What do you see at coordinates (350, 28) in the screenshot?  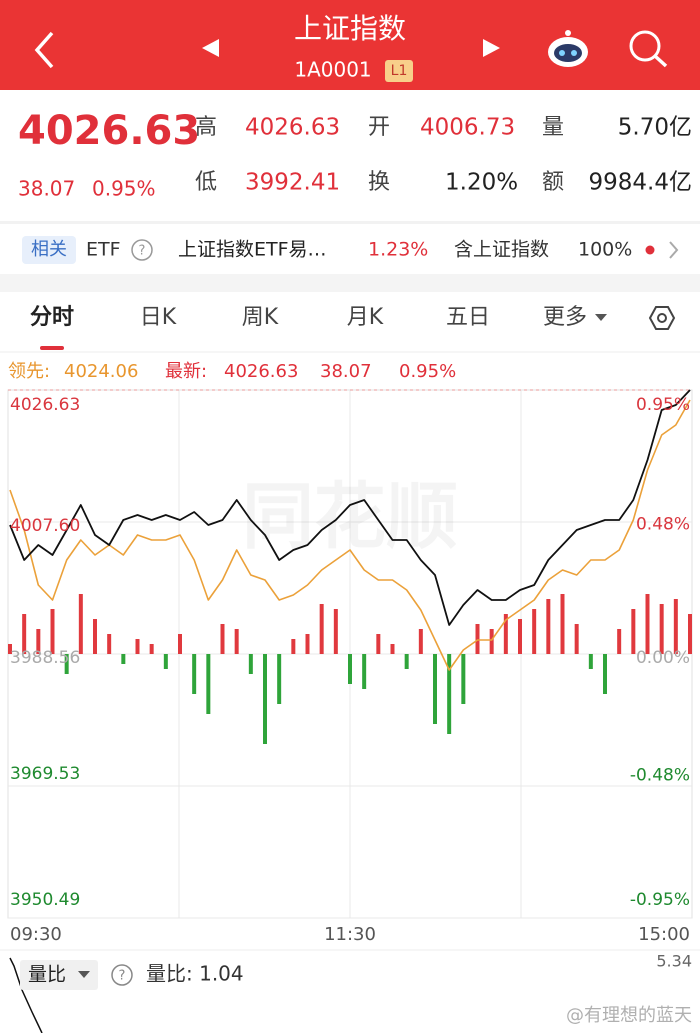 I see `header-title: 上证指数` at bounding box center [350, 28].